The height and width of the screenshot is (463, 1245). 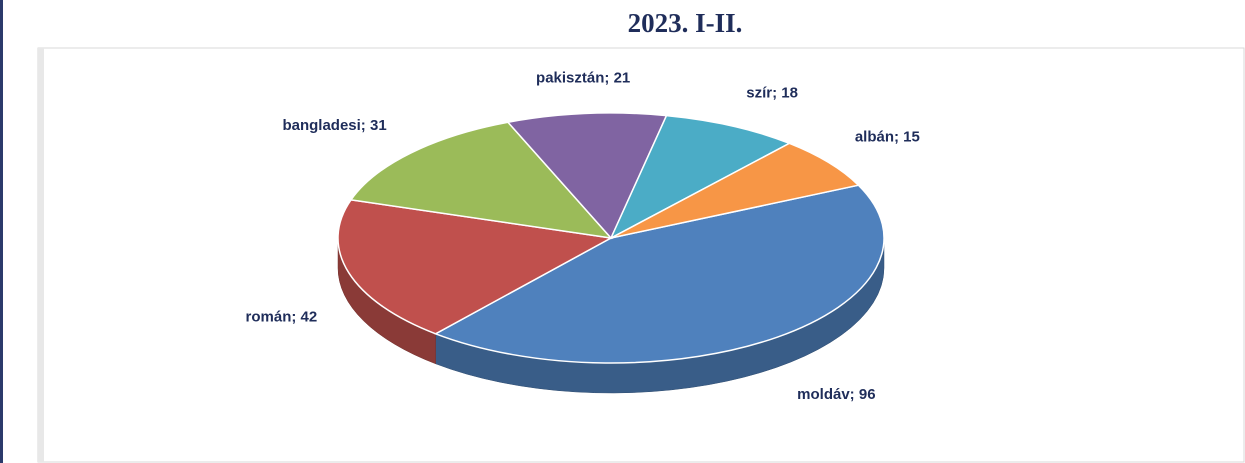 What do you see at coordinates (334, 125) in the screenshot?
I see `data-label: bangladesi; 31` at bounding box center [334, 125].